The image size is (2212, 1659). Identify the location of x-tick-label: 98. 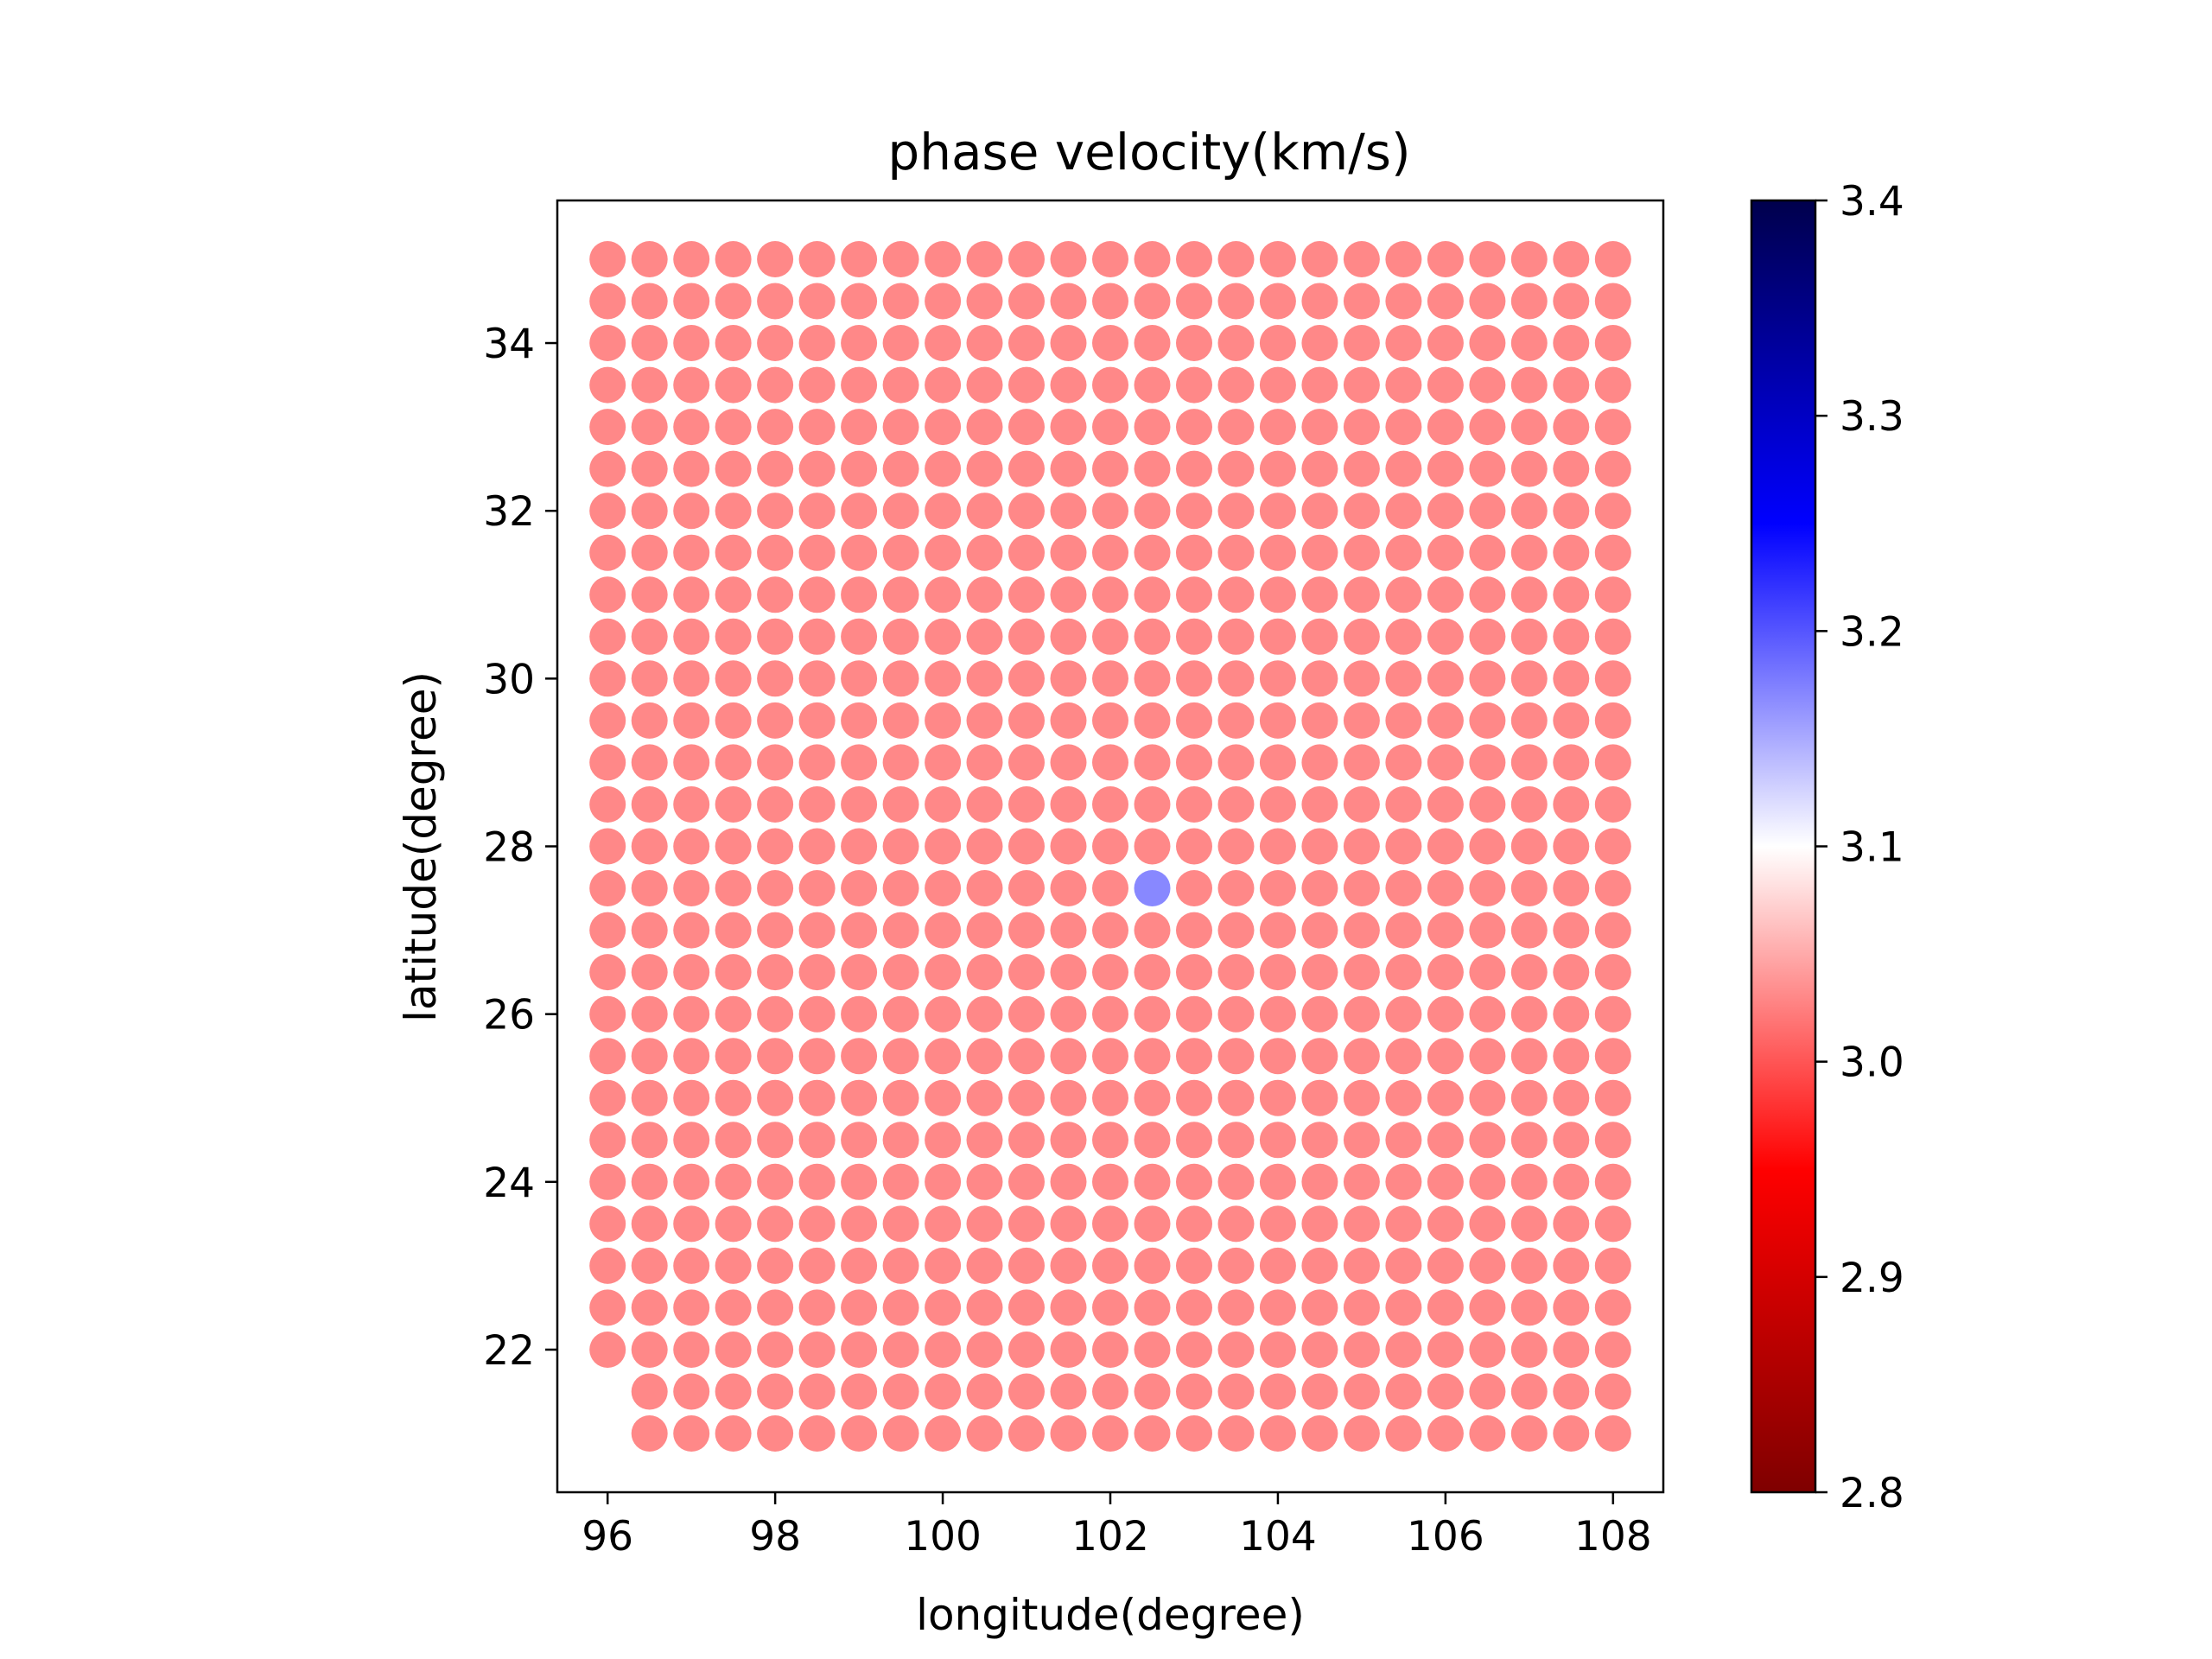
(775, 1536).